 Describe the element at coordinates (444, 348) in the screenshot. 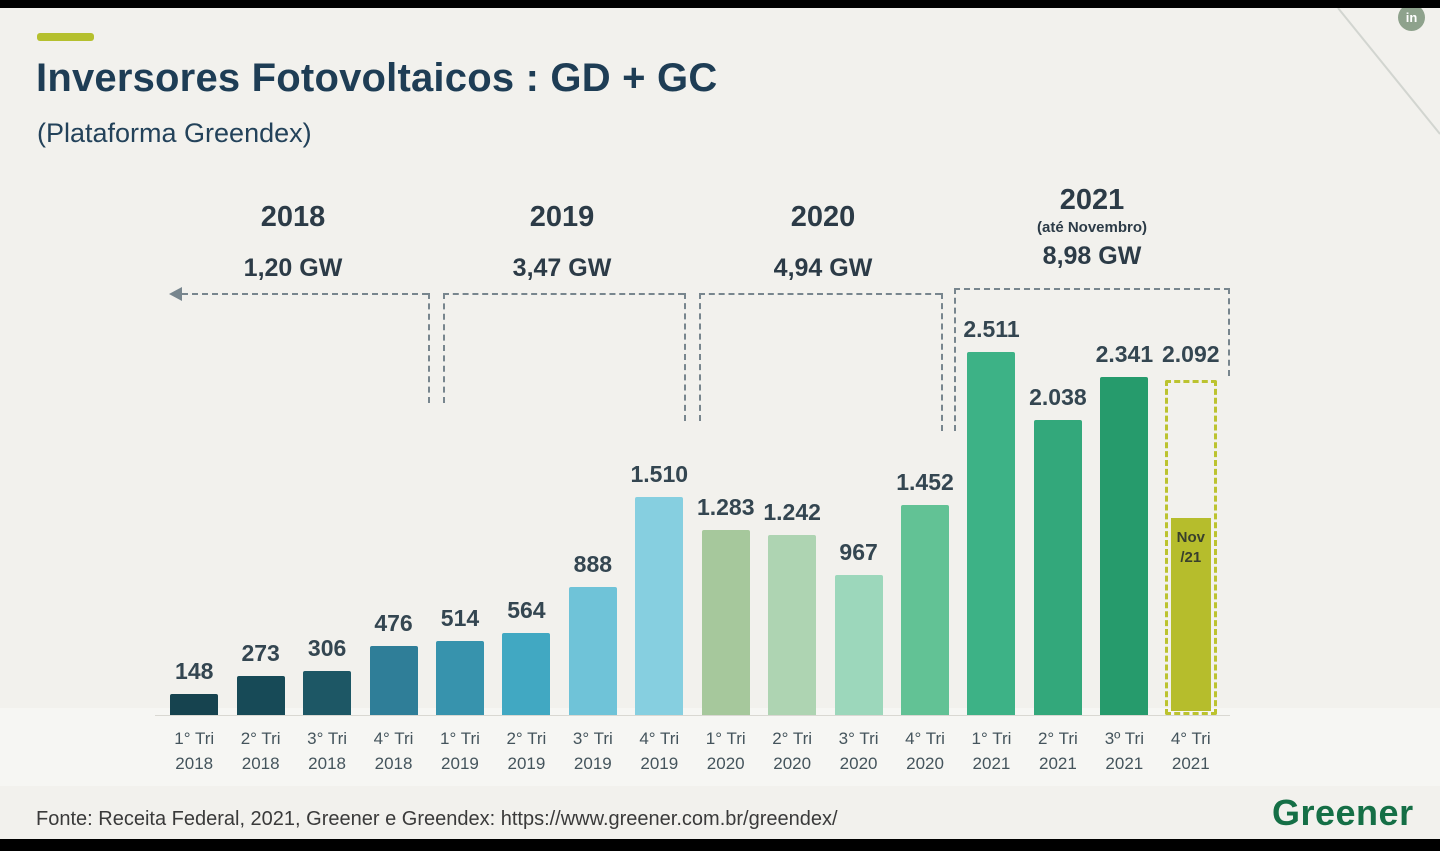

I see `bracket-2019-start` at that location.